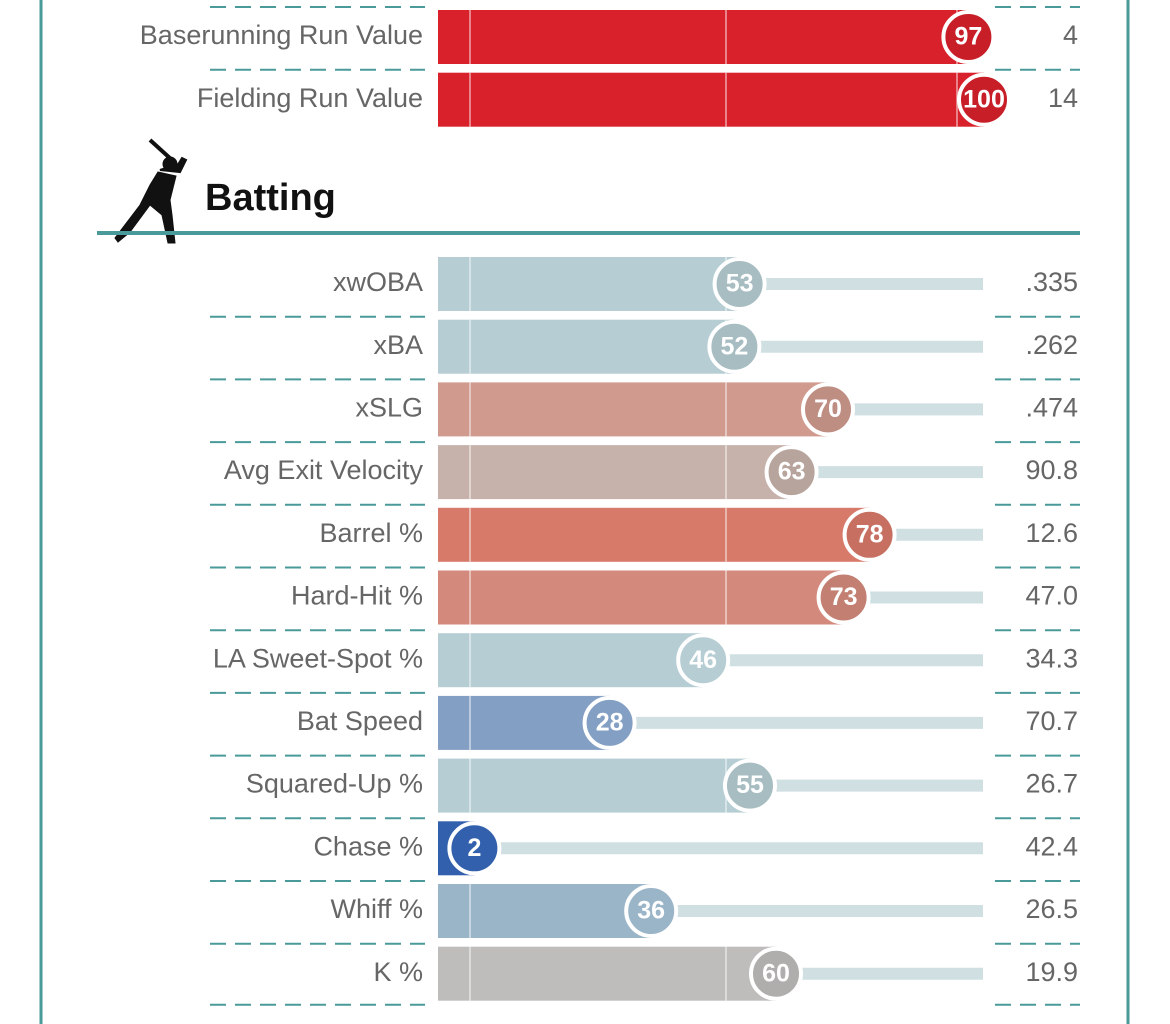 This screenshot has width=1170, height=1024. What do you see at coordinates (389, 408) in the screenshot?
I see `metric-label: xSLG` at bounding box center [389, 408].